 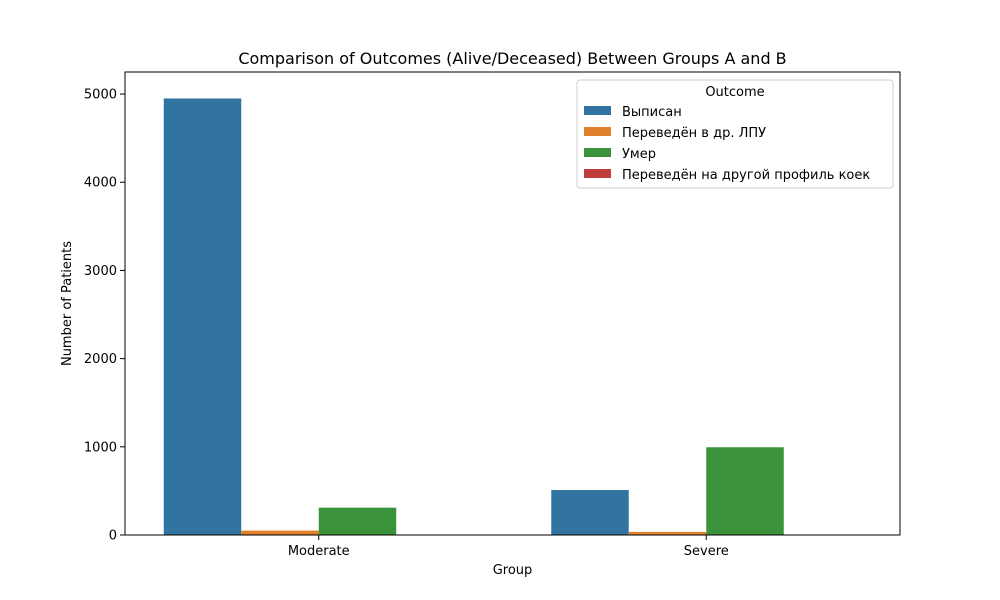 What do you see at coordinates (113, 536) in the screenshot?
I see `y-tick-label: 0` at bounding box center [113, 536].